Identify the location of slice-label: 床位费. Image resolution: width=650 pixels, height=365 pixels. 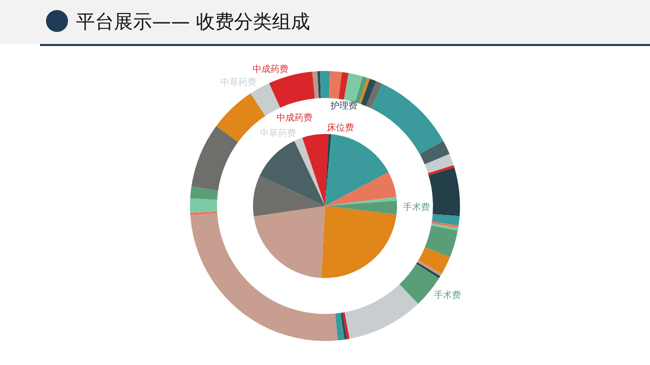
(340, 128).